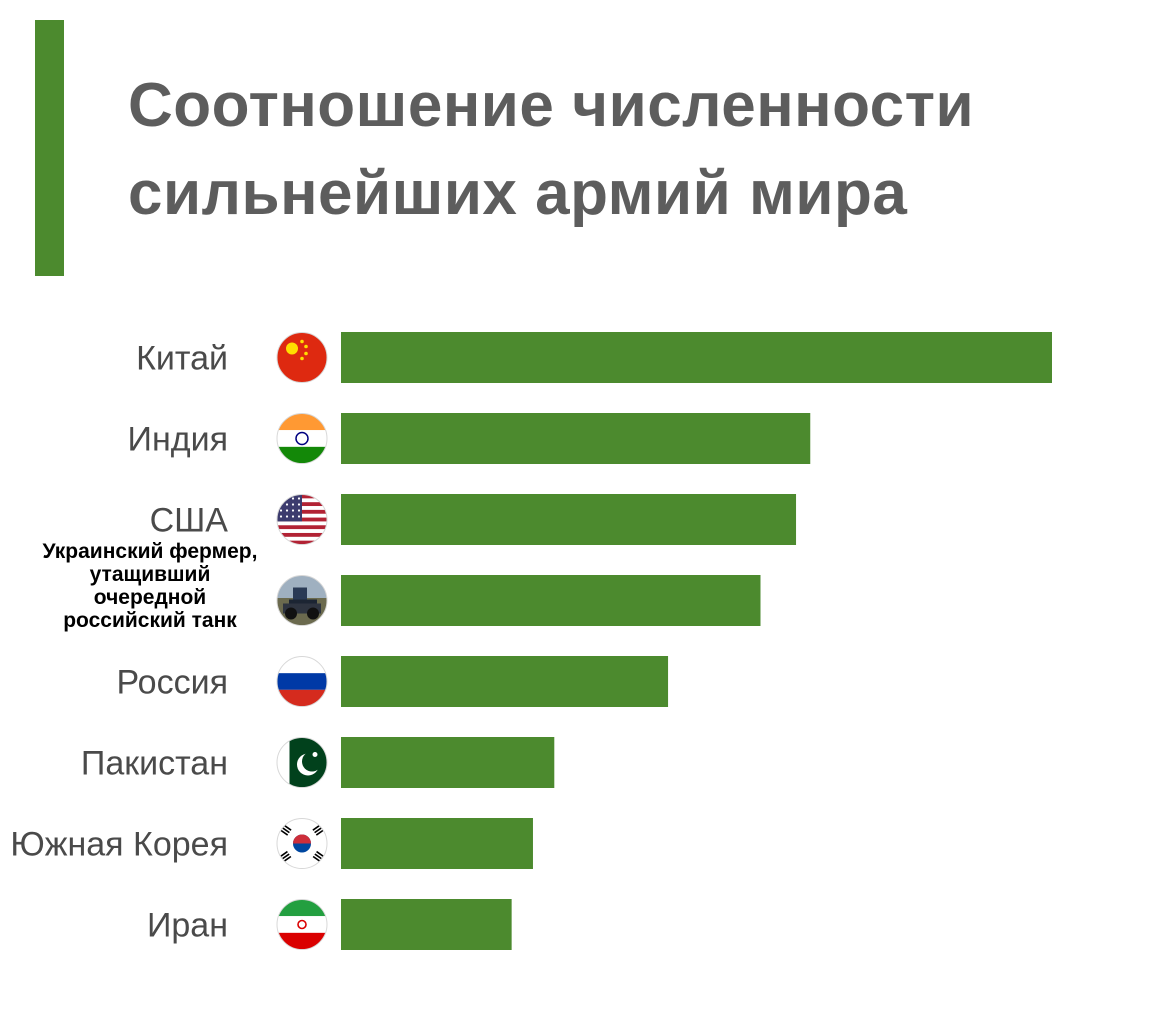  Describe the element at coordinates (696, 357) in the screenshot. I see `bar-china` at that location.